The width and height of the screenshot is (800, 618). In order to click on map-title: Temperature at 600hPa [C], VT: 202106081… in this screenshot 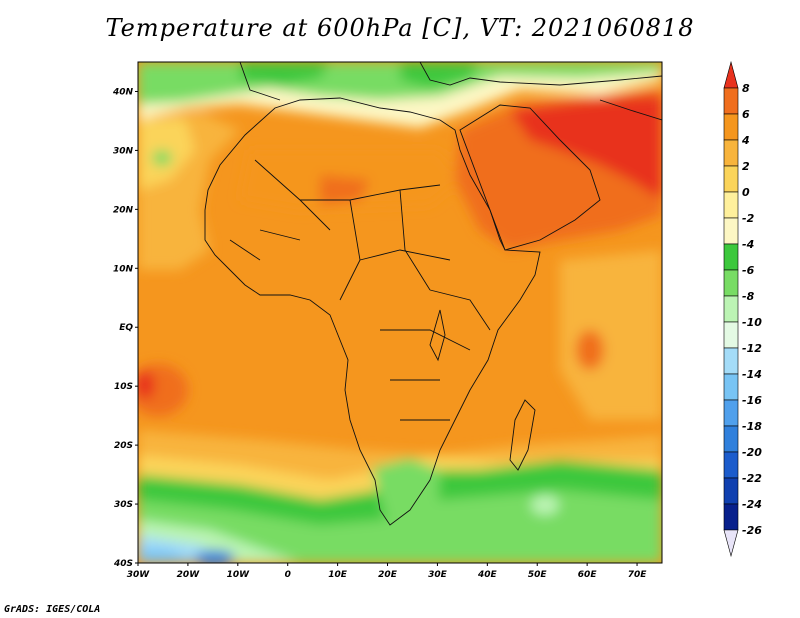, I will do `click(400, 28)`.